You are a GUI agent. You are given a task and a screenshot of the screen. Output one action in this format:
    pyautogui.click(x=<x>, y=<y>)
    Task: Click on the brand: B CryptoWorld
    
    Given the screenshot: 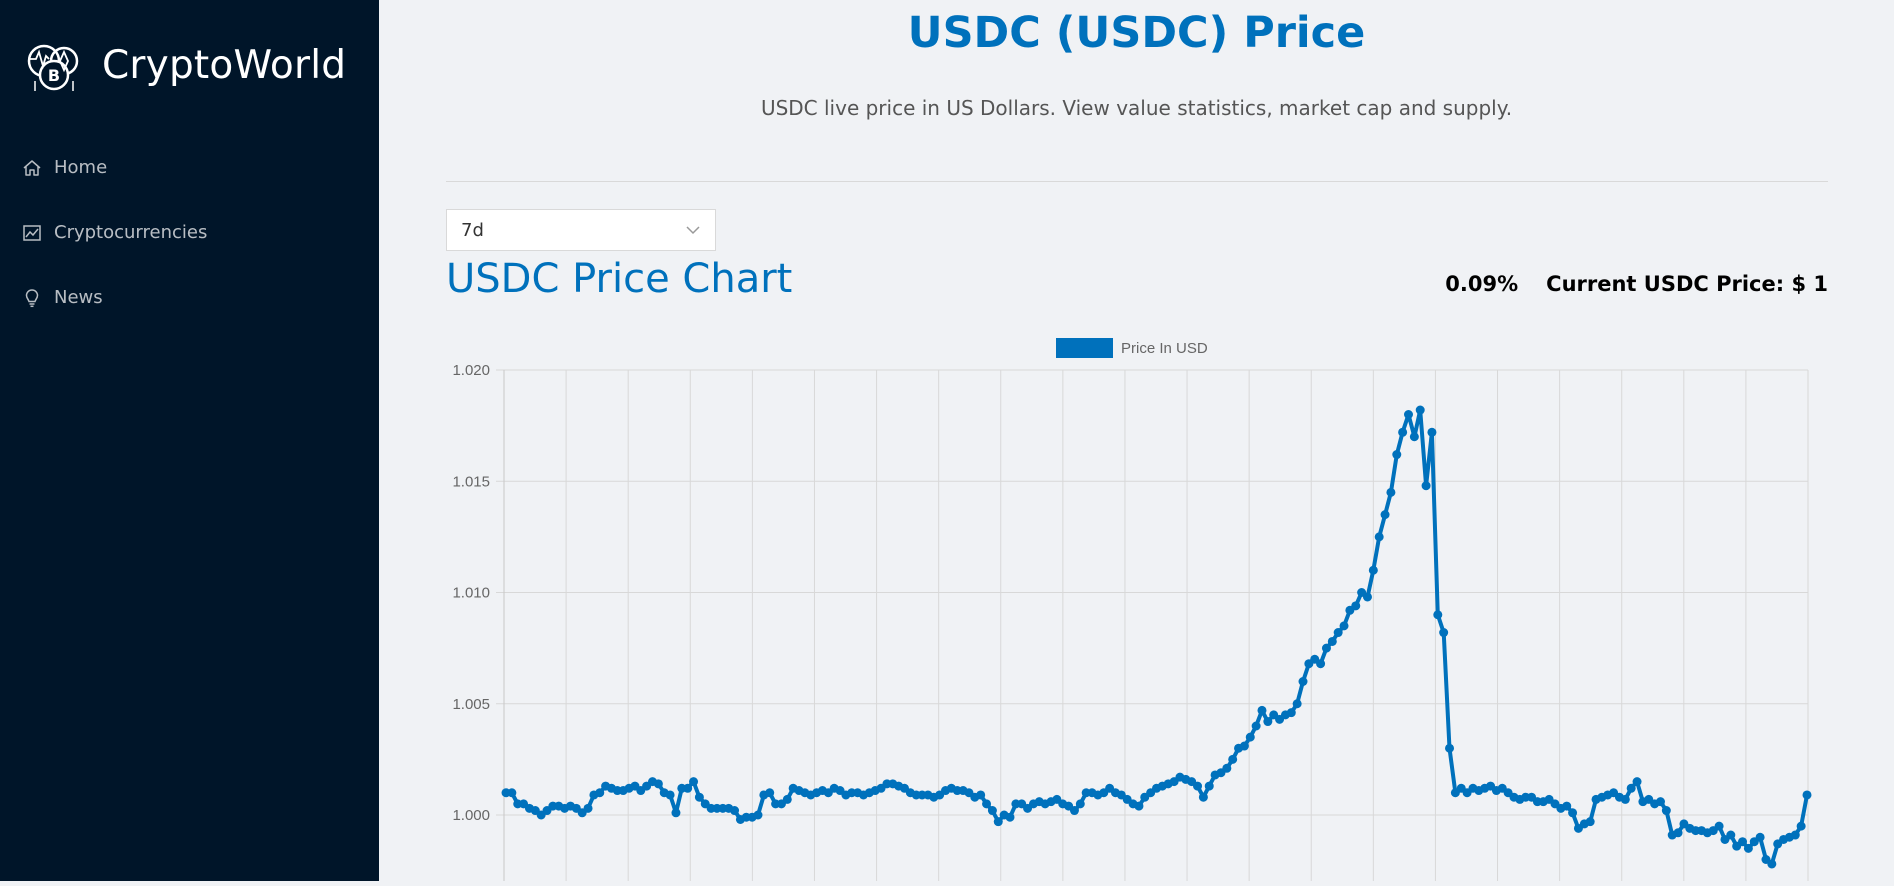 What is the action you would take?
    pyautogui.click(x=186, y=65)
    